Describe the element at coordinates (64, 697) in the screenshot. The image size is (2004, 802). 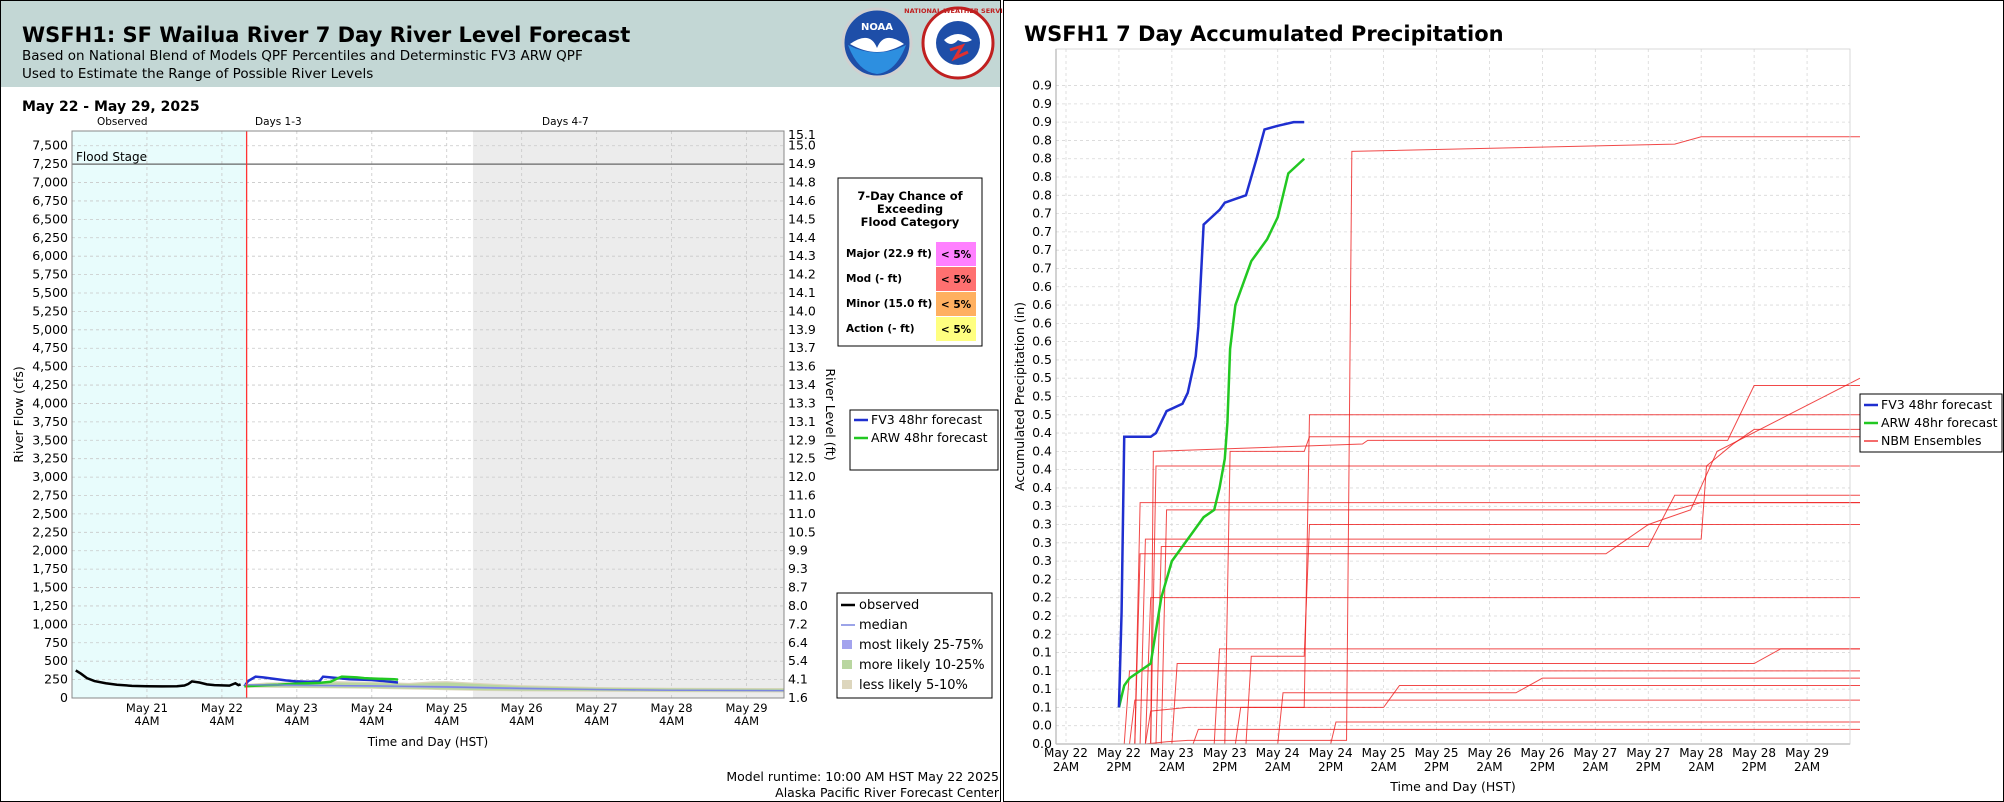
I see `y-tick-label: 0` at that location.